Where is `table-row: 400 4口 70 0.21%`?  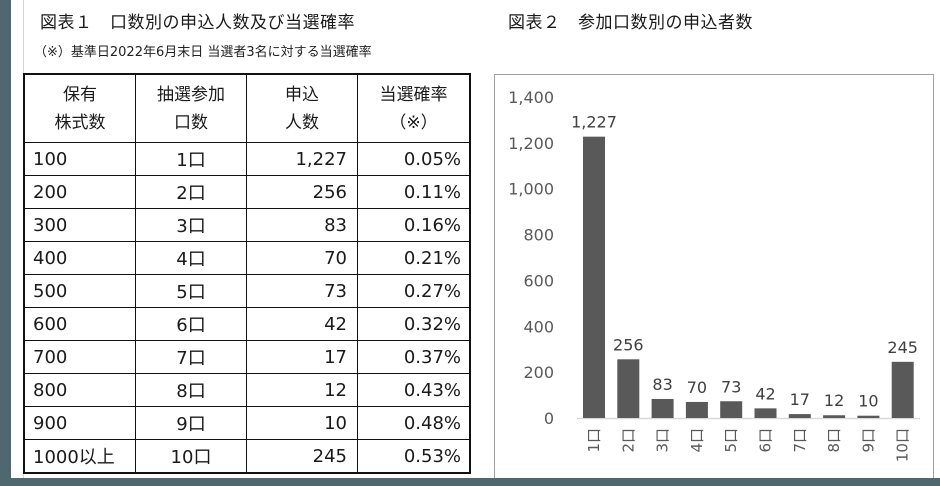 table-row: 400 4口 70 0.21% is located at coordinates (247, 258).